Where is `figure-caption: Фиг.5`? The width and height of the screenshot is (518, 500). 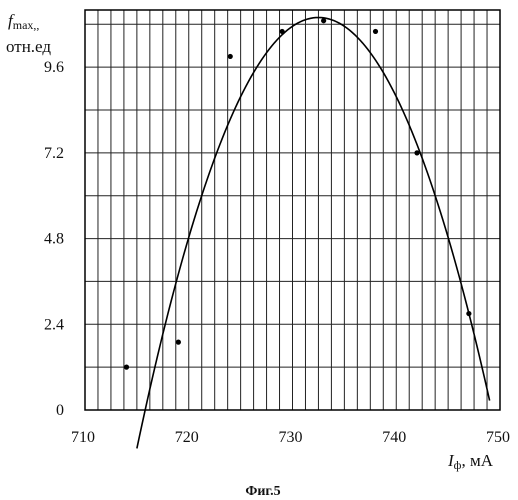
figure-caption: Фиг.5 is located at coordinates (262, 491).